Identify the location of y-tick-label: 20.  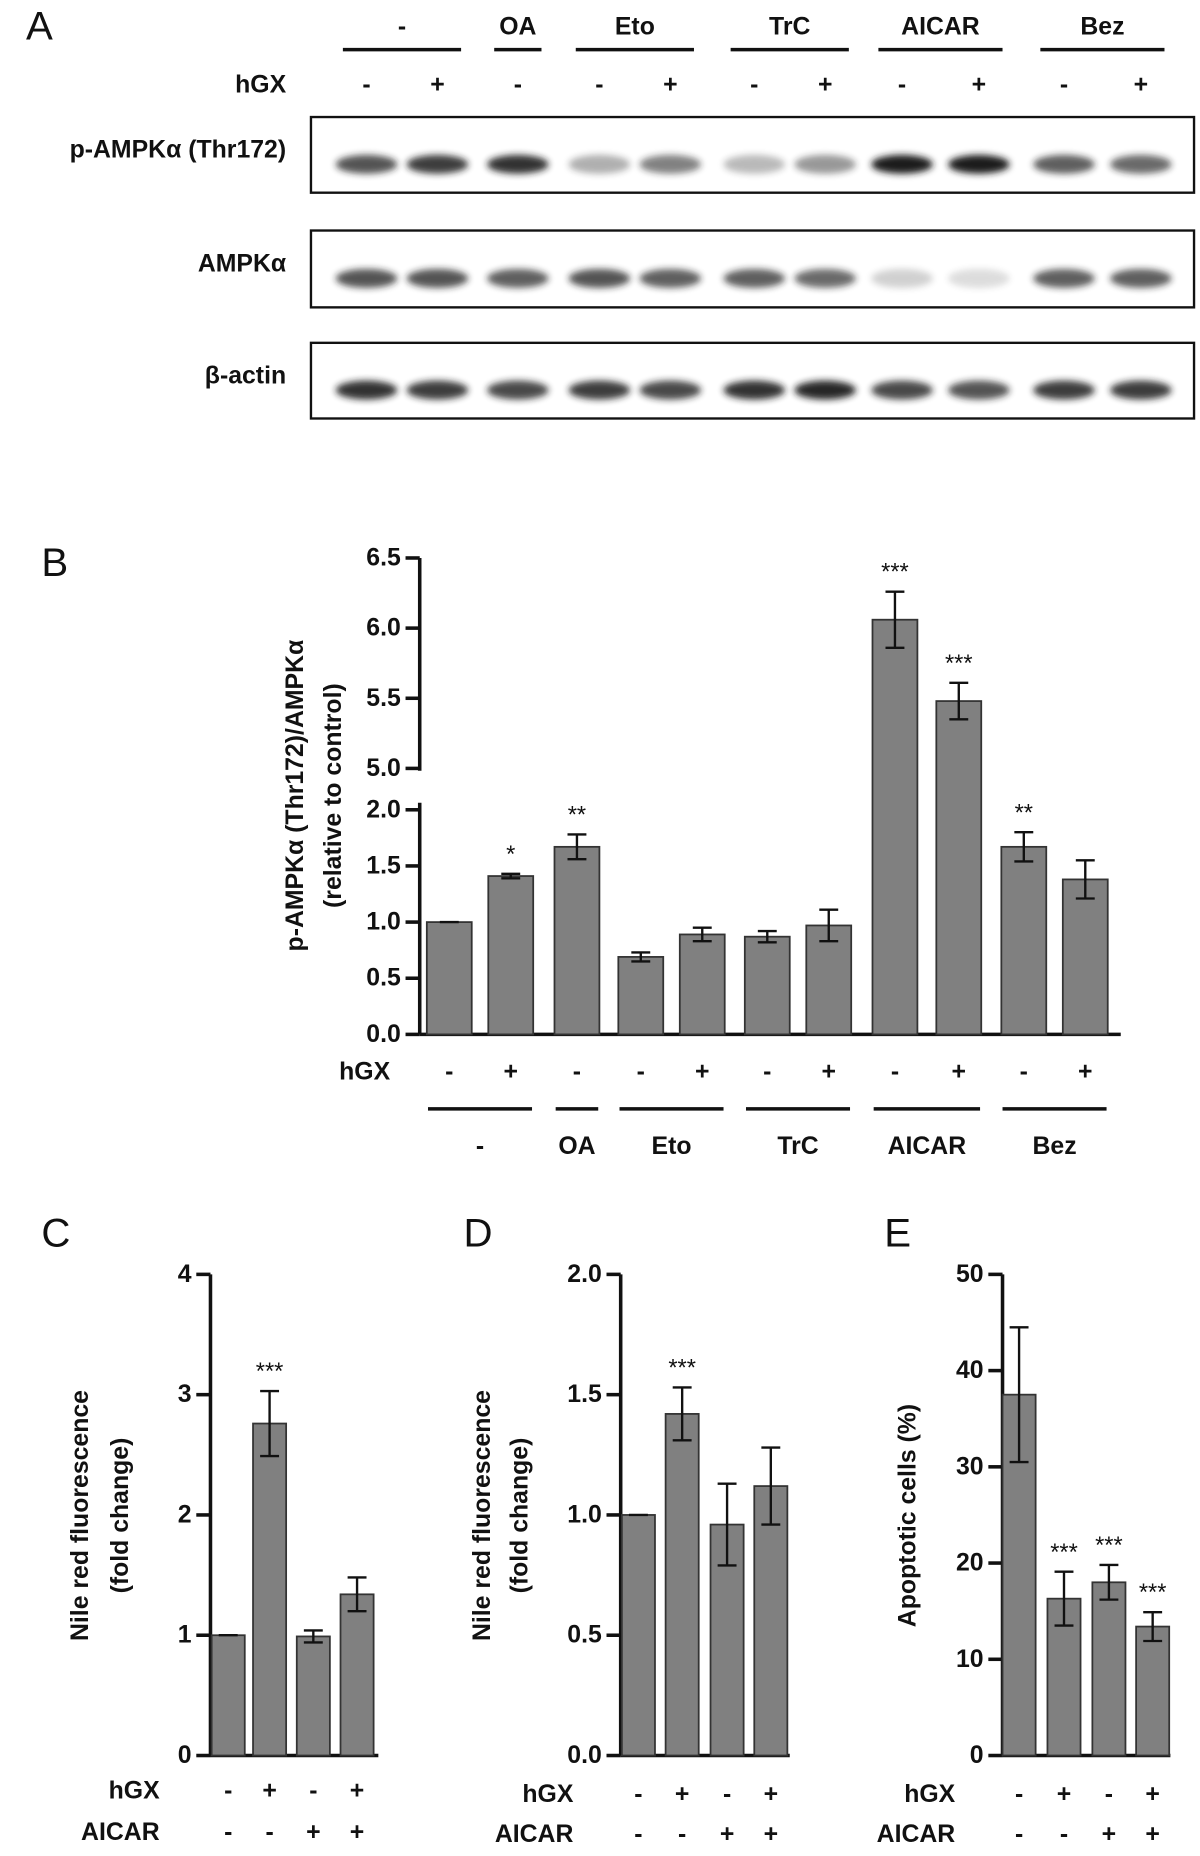
(970, 1563).